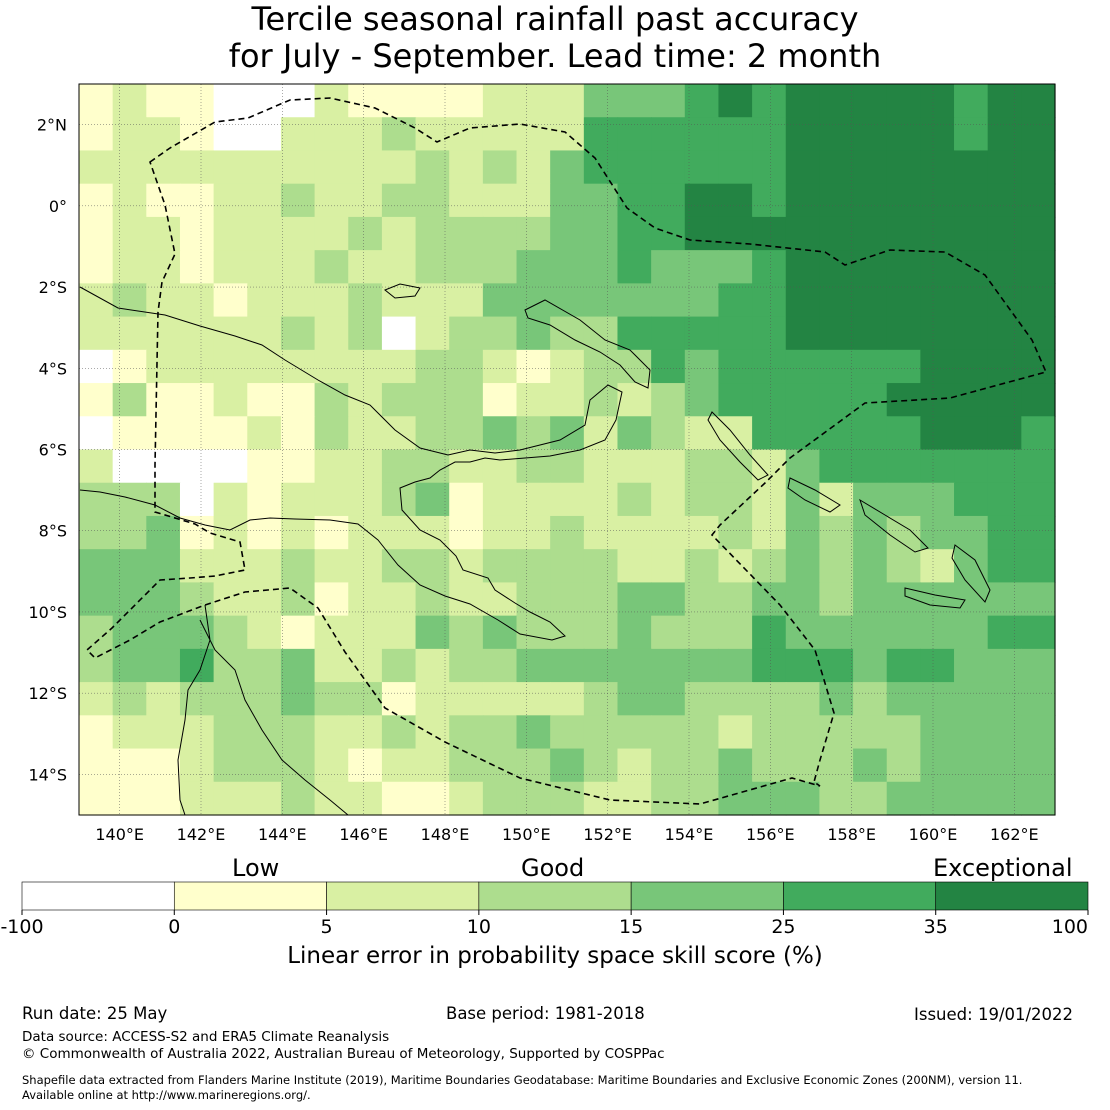  Describe the element at coordinates (1003, 868) in the screenshot. I see `colorbar-category-exceptional: Exceptional` at that location.